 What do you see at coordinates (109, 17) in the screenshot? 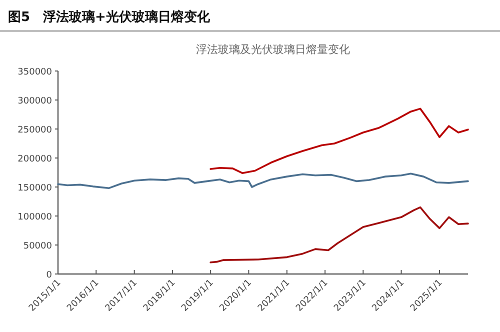
I see `chart-title: 图5 浮法玻璃+光伏玻璃日熔变化` at bounding box center [109, 17].